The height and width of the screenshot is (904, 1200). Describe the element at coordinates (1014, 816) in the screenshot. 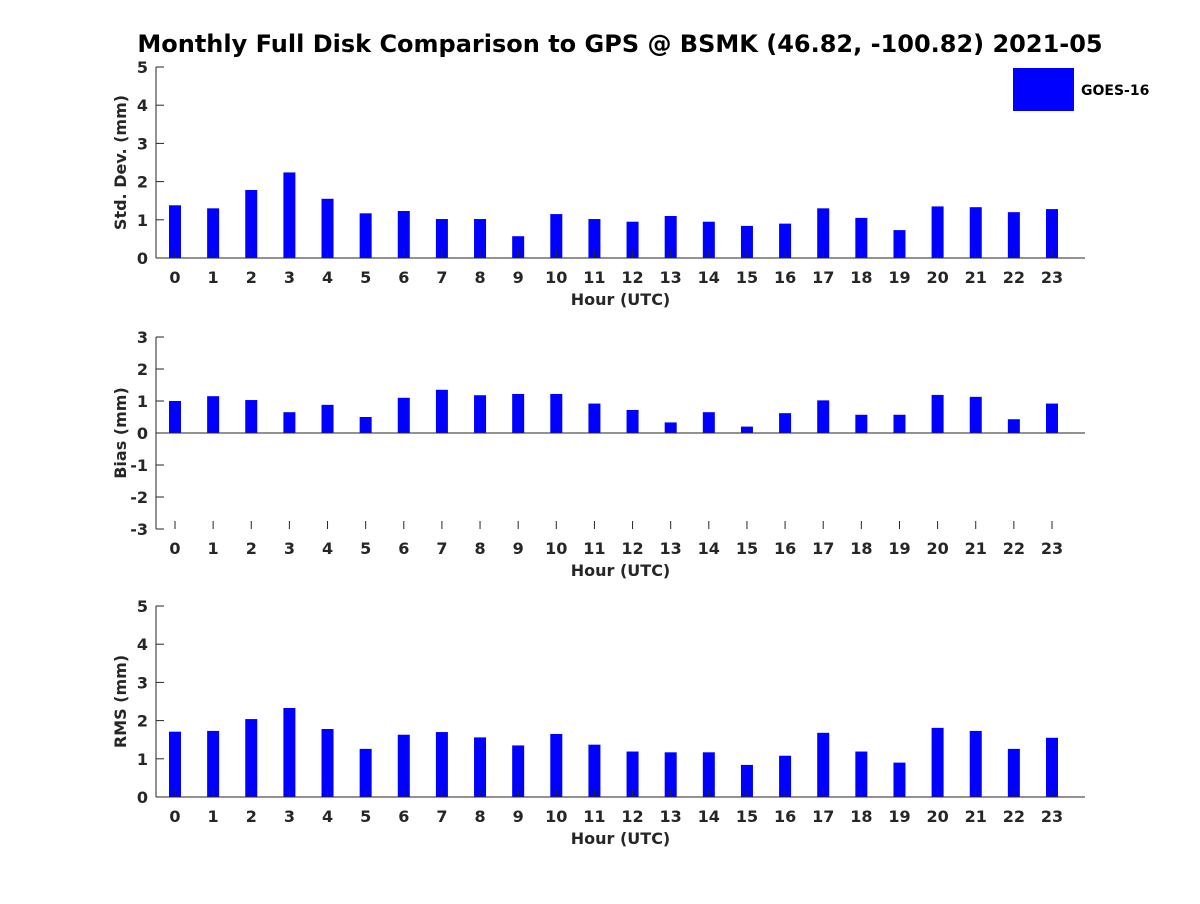

I see `panel3-x-tick-label: 22` at that location.